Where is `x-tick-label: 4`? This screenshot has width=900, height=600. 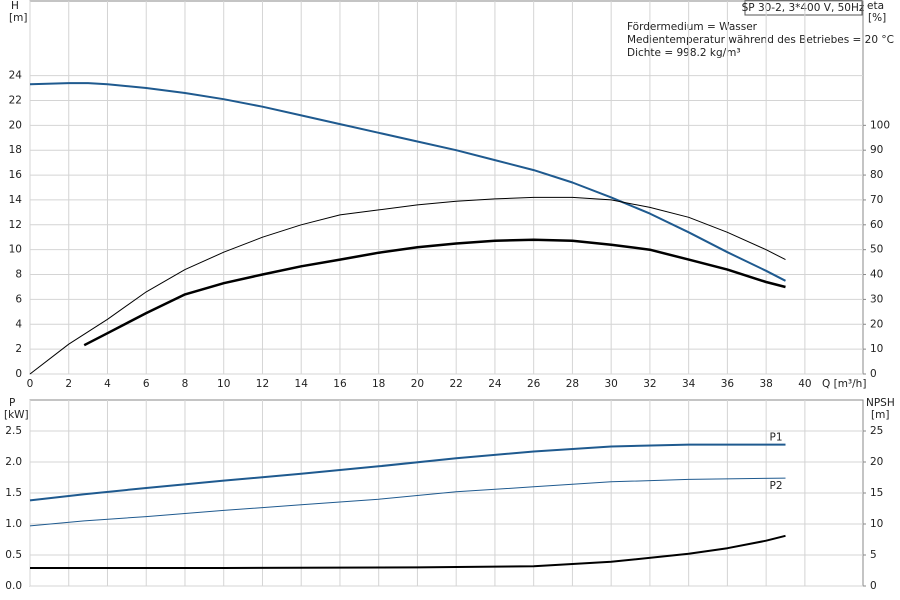 x-tick-label: 4 is located at coordinates (107, 384).